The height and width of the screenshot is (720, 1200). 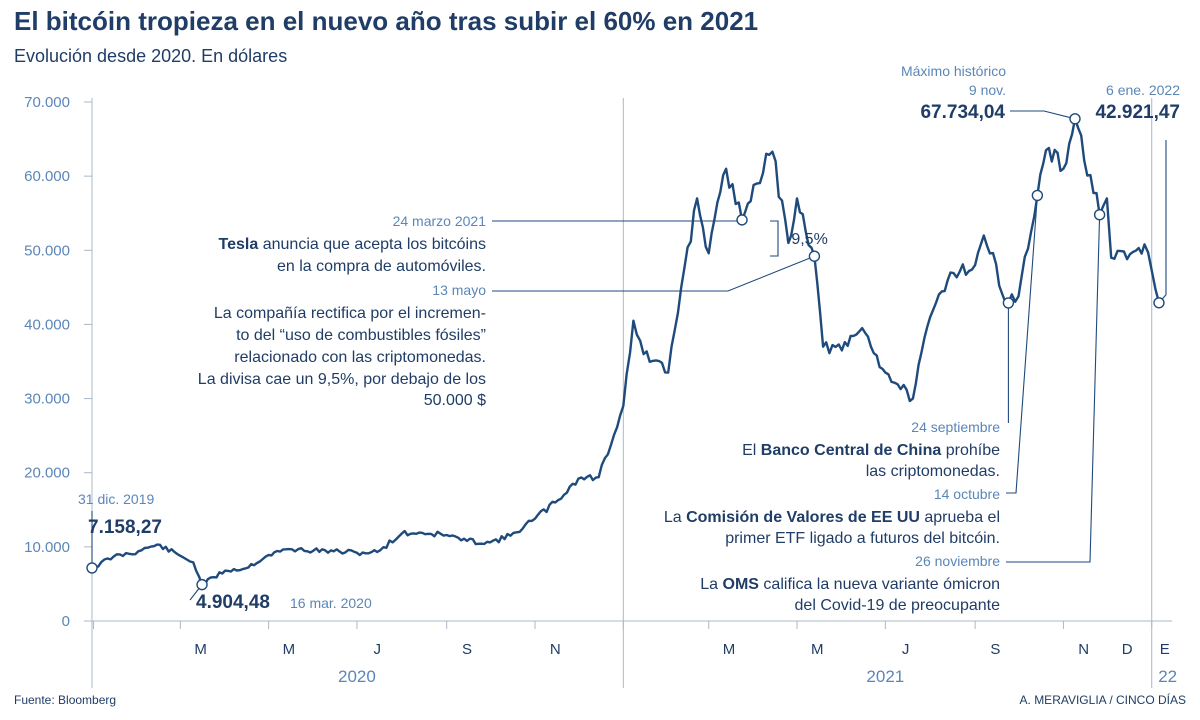 What do you see at coordinates (459, 290) in the screenshot?
I see `rectify-date: 13 mayo` at bounding box center [459, 290].